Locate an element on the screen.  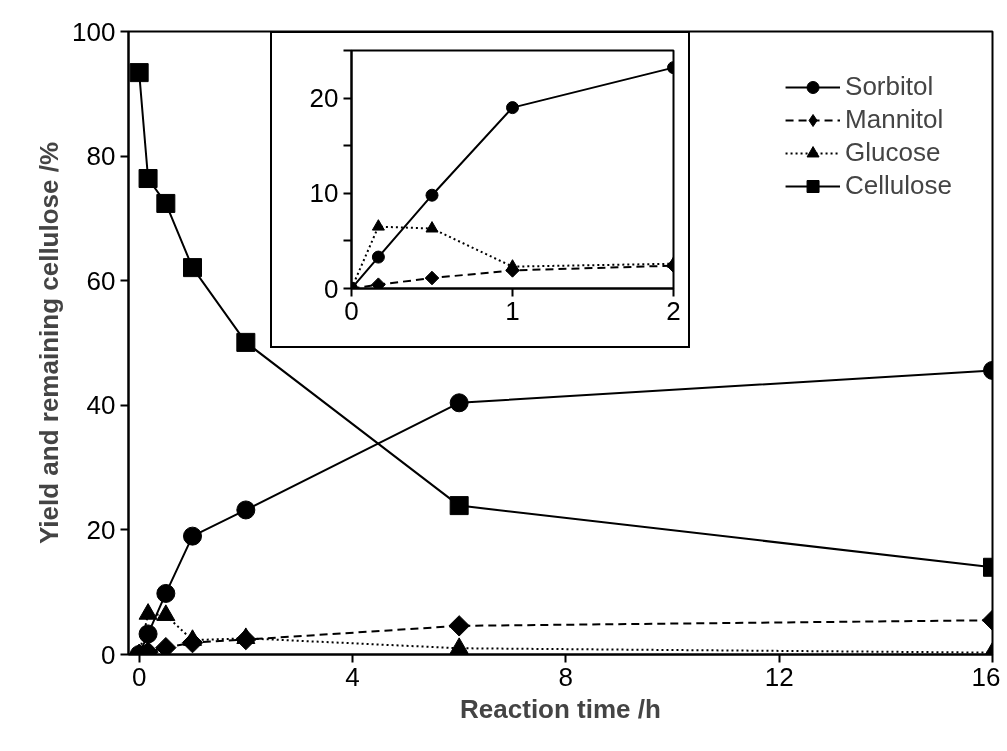
y-tick-label: 60 is located at coordinates (101, 280).